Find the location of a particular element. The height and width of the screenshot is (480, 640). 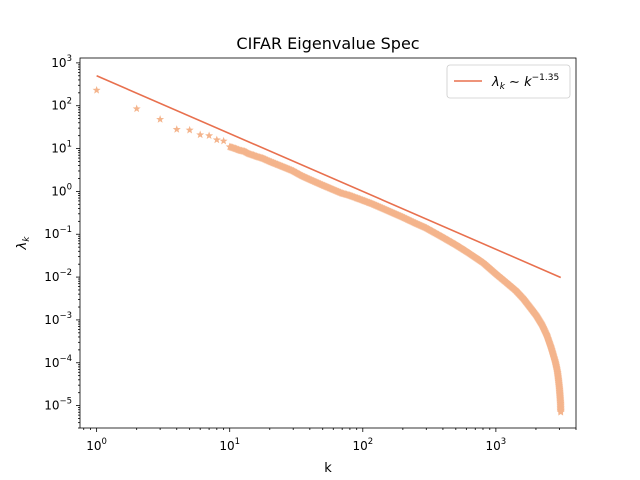

x-tick-label: 10¹ is located at coordinates (229, 445).